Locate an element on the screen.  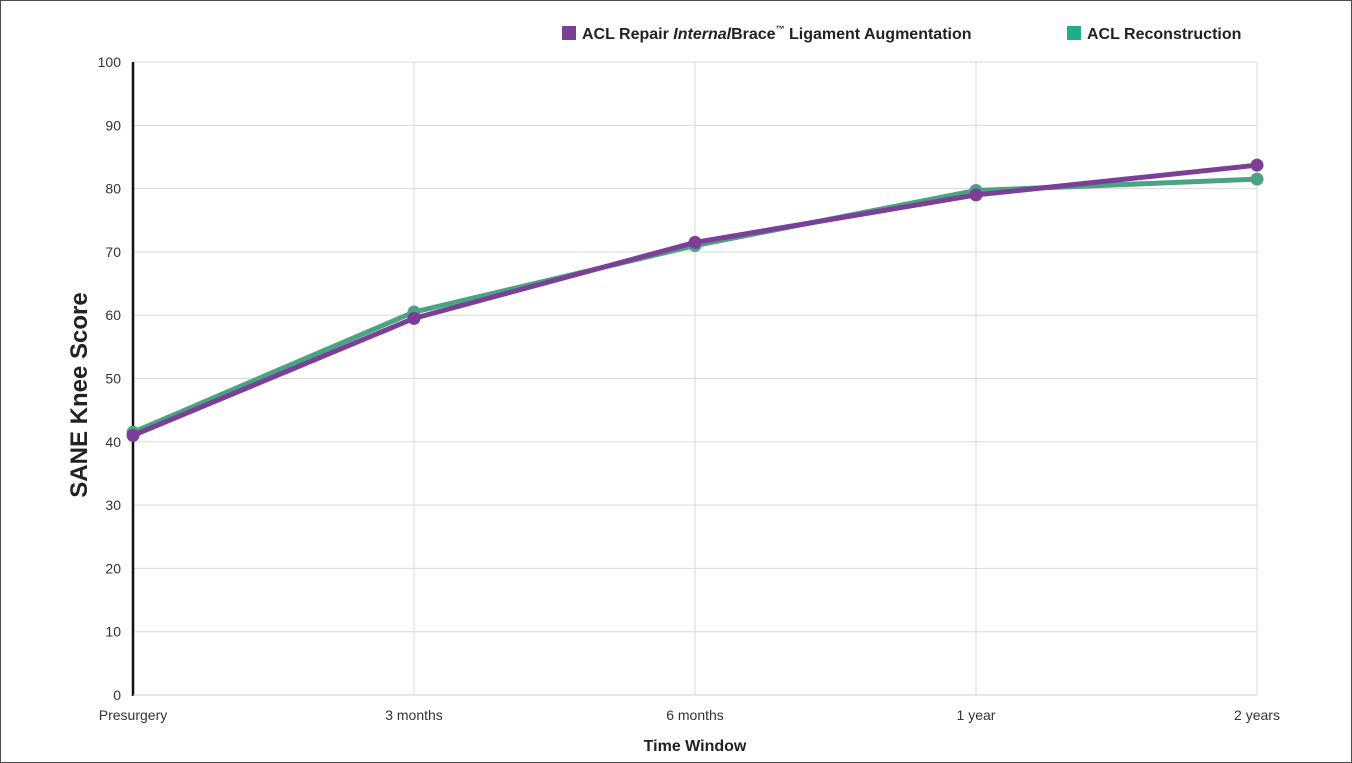
legend-swatch-acl-reconstruction is located at coordinates (1074, 33).